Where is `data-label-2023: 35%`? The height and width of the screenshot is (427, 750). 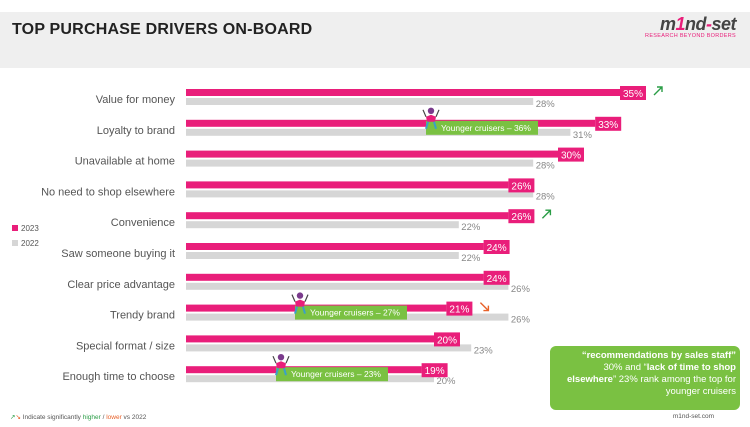 data-label-2023: 35% is located at coordinates (633, 94).